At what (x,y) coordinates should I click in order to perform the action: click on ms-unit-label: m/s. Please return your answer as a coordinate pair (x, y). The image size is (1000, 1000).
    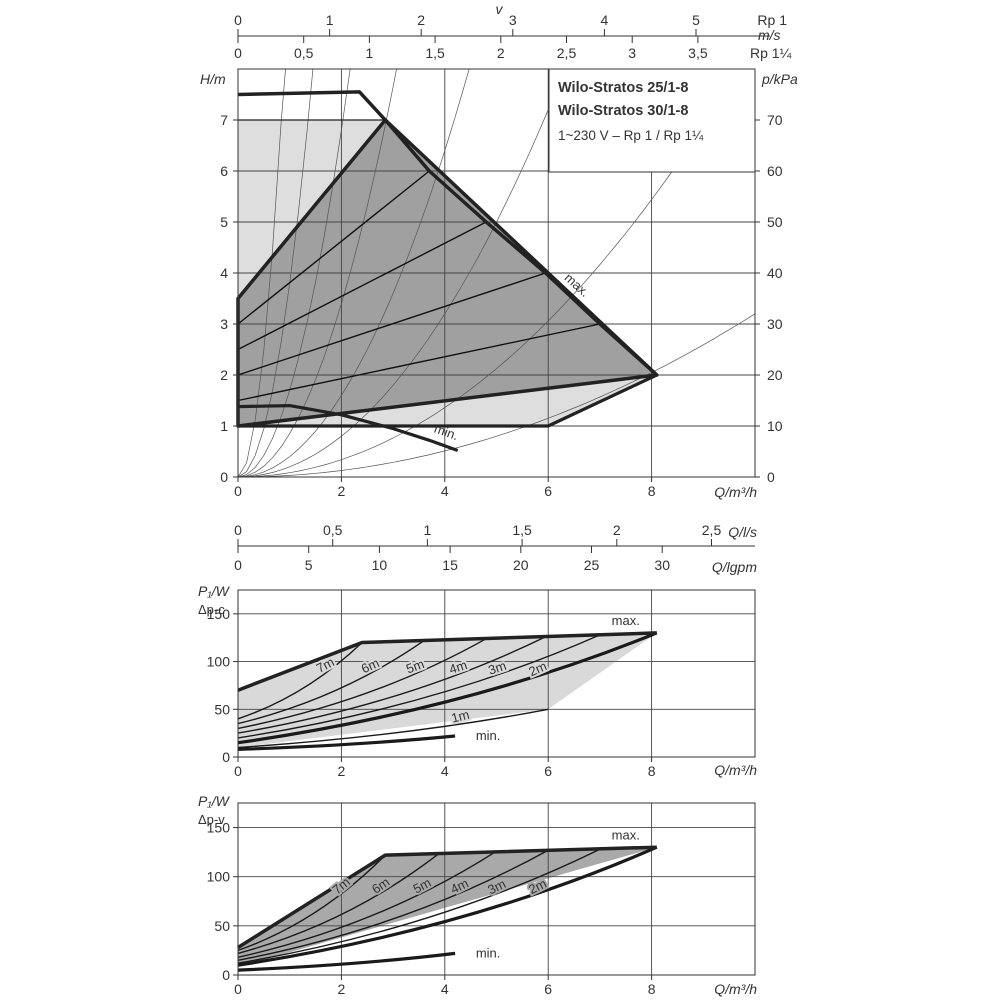
    Looking at the image, I should click on (769, 35).